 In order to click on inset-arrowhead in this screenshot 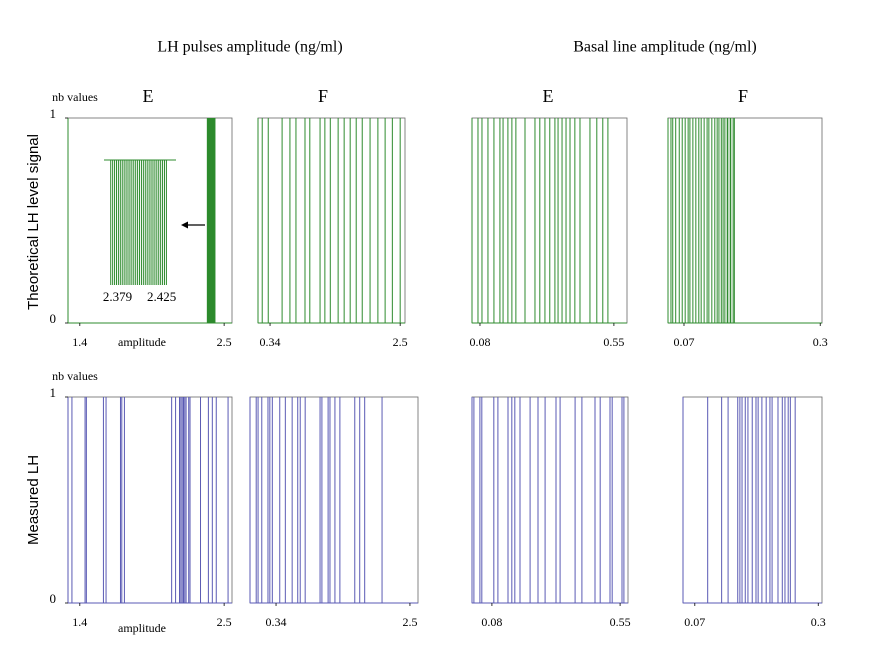, I will do `click(184, 225)`.